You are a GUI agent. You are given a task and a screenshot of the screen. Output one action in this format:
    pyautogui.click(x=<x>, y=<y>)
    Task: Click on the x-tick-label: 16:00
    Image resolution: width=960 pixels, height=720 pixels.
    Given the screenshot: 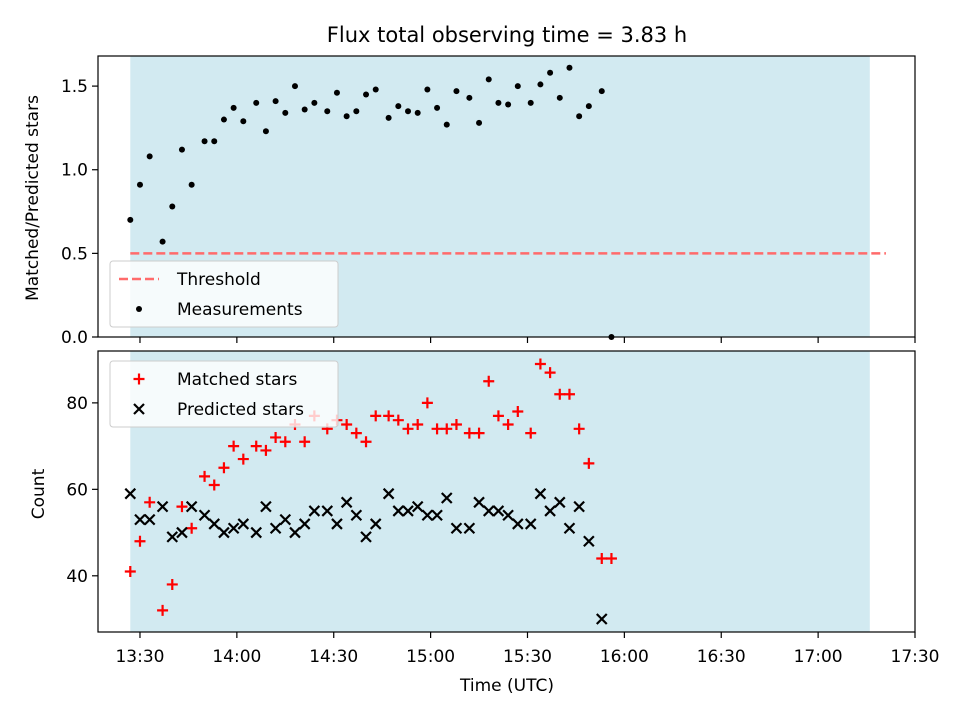 What is the action you would take?
    pyautogui.click(x=624, y=657)
    